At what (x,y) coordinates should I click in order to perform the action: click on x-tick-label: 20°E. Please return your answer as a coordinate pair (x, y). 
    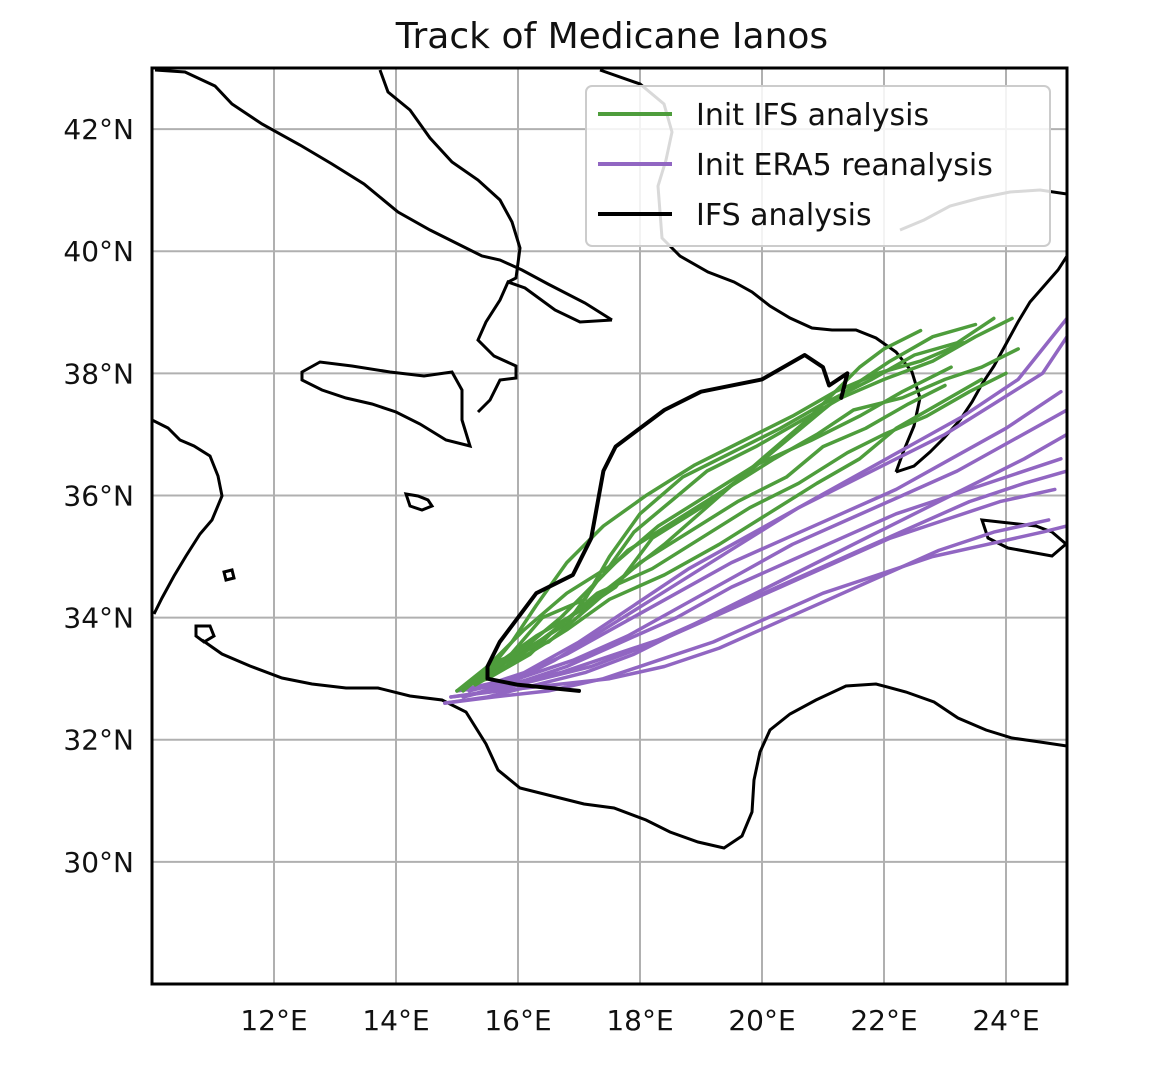
    Looking at the image, I should click on (761, 1020).